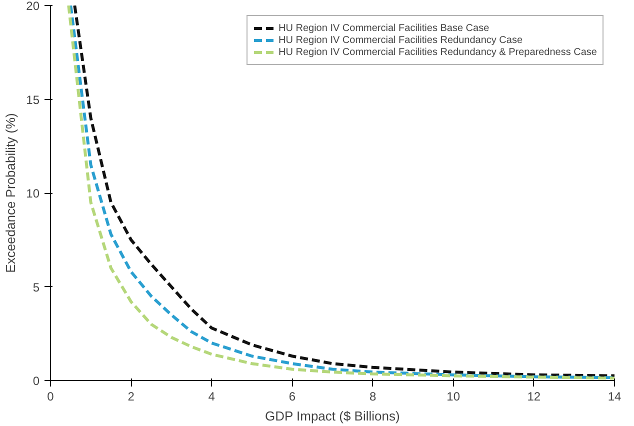 This screenshot has height=426, width=634. Describe the element at coordinates (615, 397) in the screenshot. I see `x-tick-label: 14` at that location.